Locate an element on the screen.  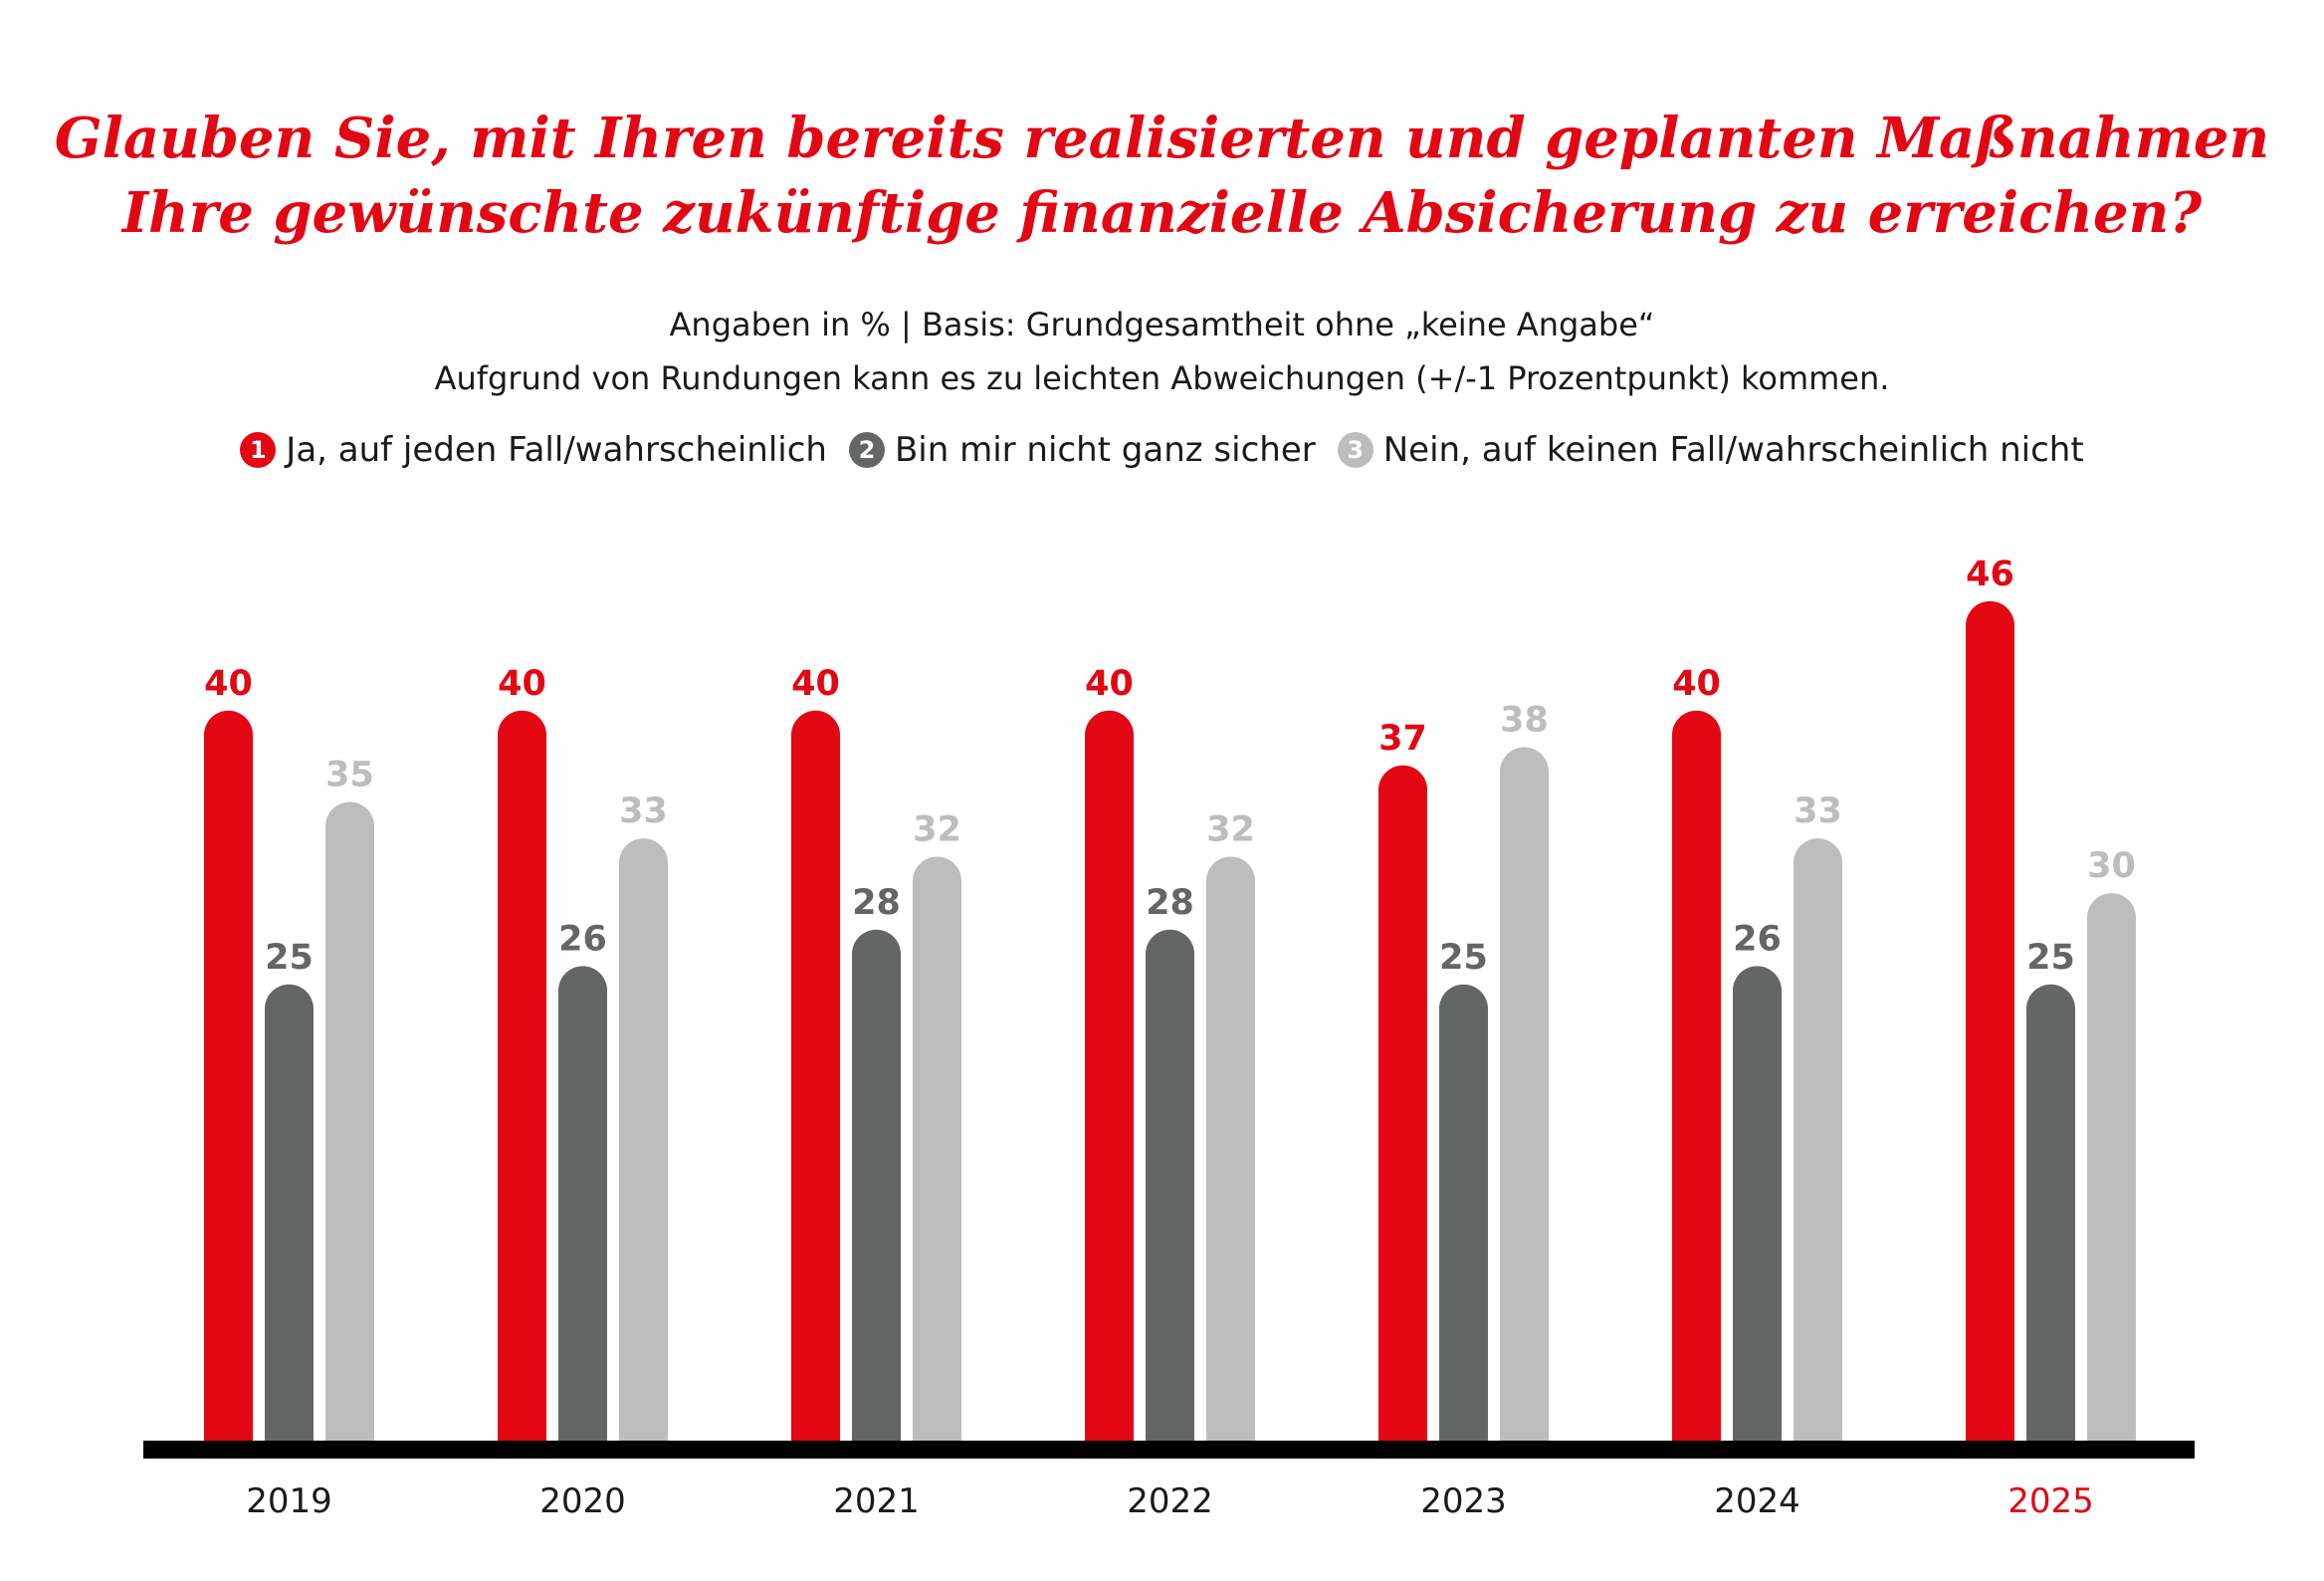
legend-label: Ja, auf jeden Fall/wahrscheinlich is located at coordinates (556, 450).